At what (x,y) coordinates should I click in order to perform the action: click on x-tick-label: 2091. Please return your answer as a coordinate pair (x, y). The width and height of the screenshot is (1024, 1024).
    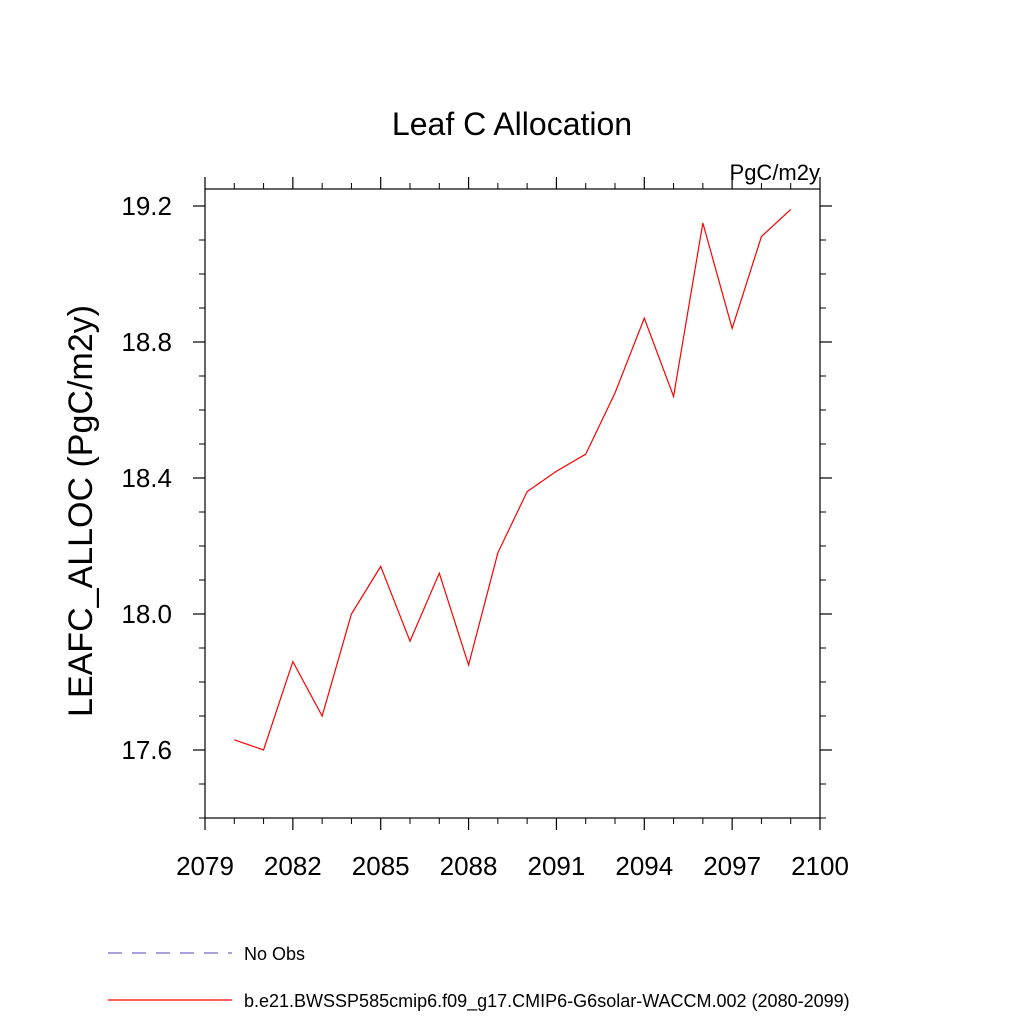
    Looking at the image, I should click on (557, 866).